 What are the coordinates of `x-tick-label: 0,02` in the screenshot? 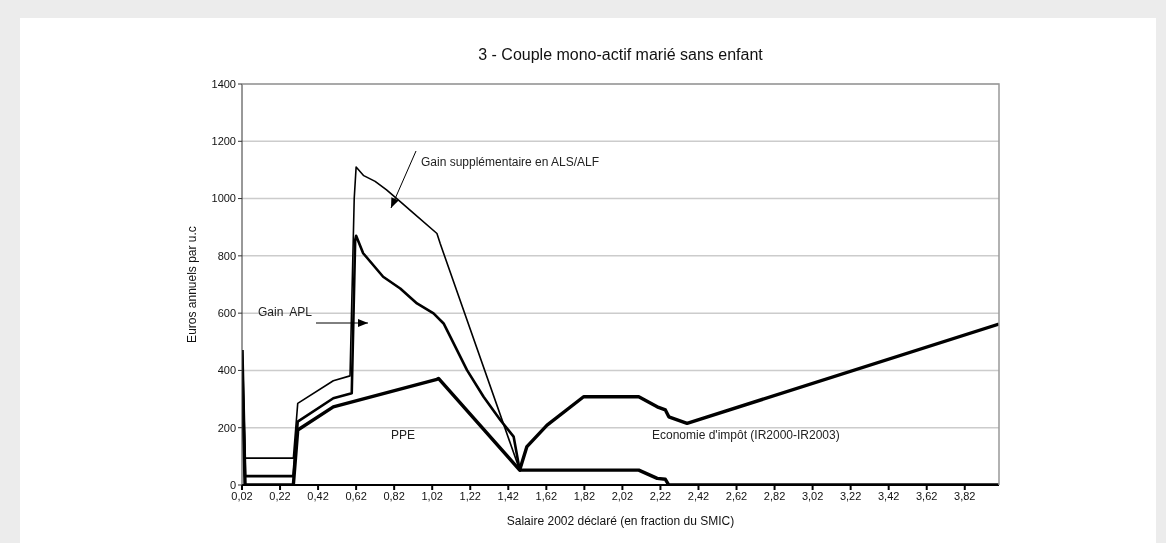 It's located at (242, 495).